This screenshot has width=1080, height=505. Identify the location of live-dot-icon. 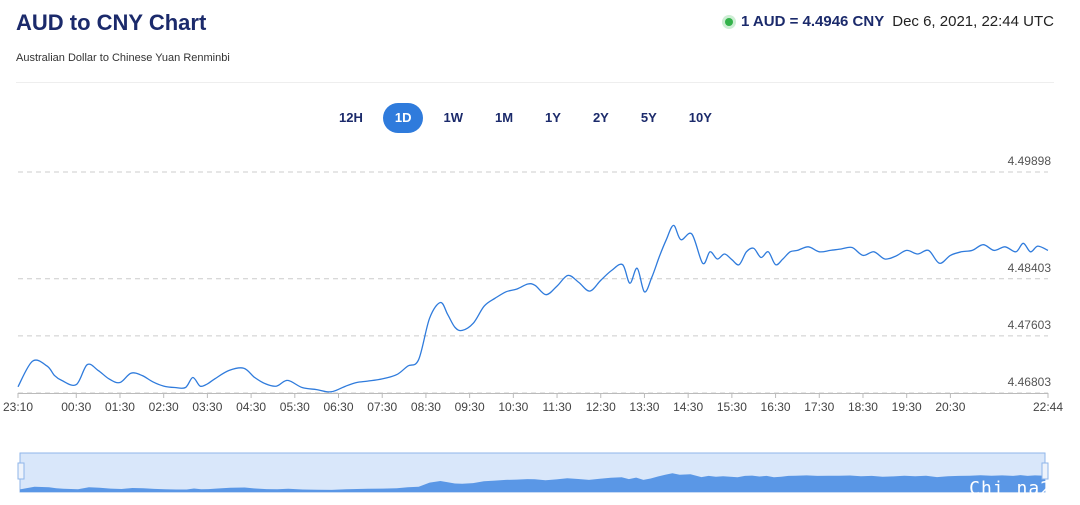
(728, 21).